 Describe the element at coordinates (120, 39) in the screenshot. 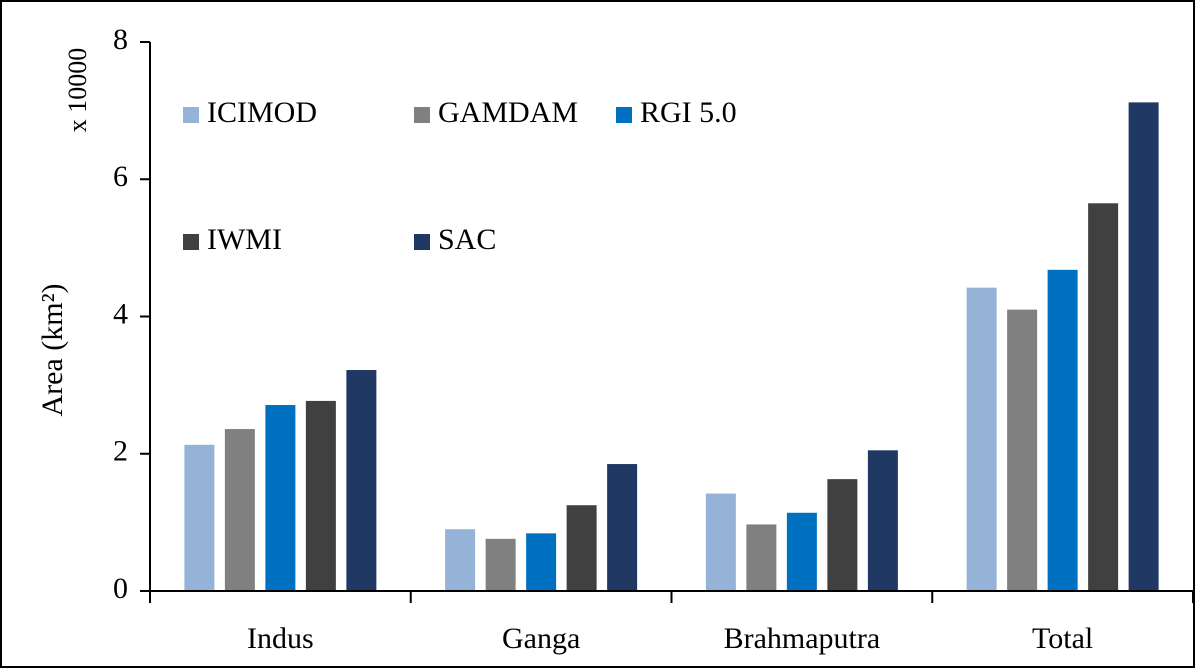

I see `y-tick-label: 8` at that location.